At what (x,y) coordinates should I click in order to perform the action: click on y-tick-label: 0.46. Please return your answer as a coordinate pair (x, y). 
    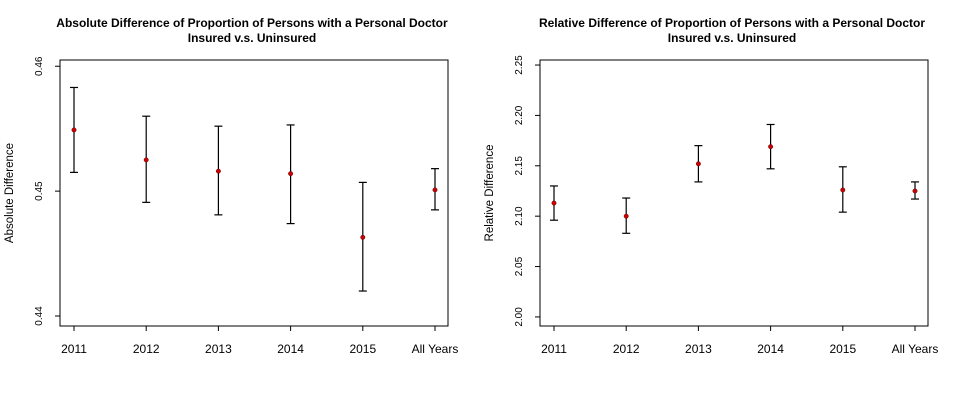
    Looking at the image, I should click on (39, 66).